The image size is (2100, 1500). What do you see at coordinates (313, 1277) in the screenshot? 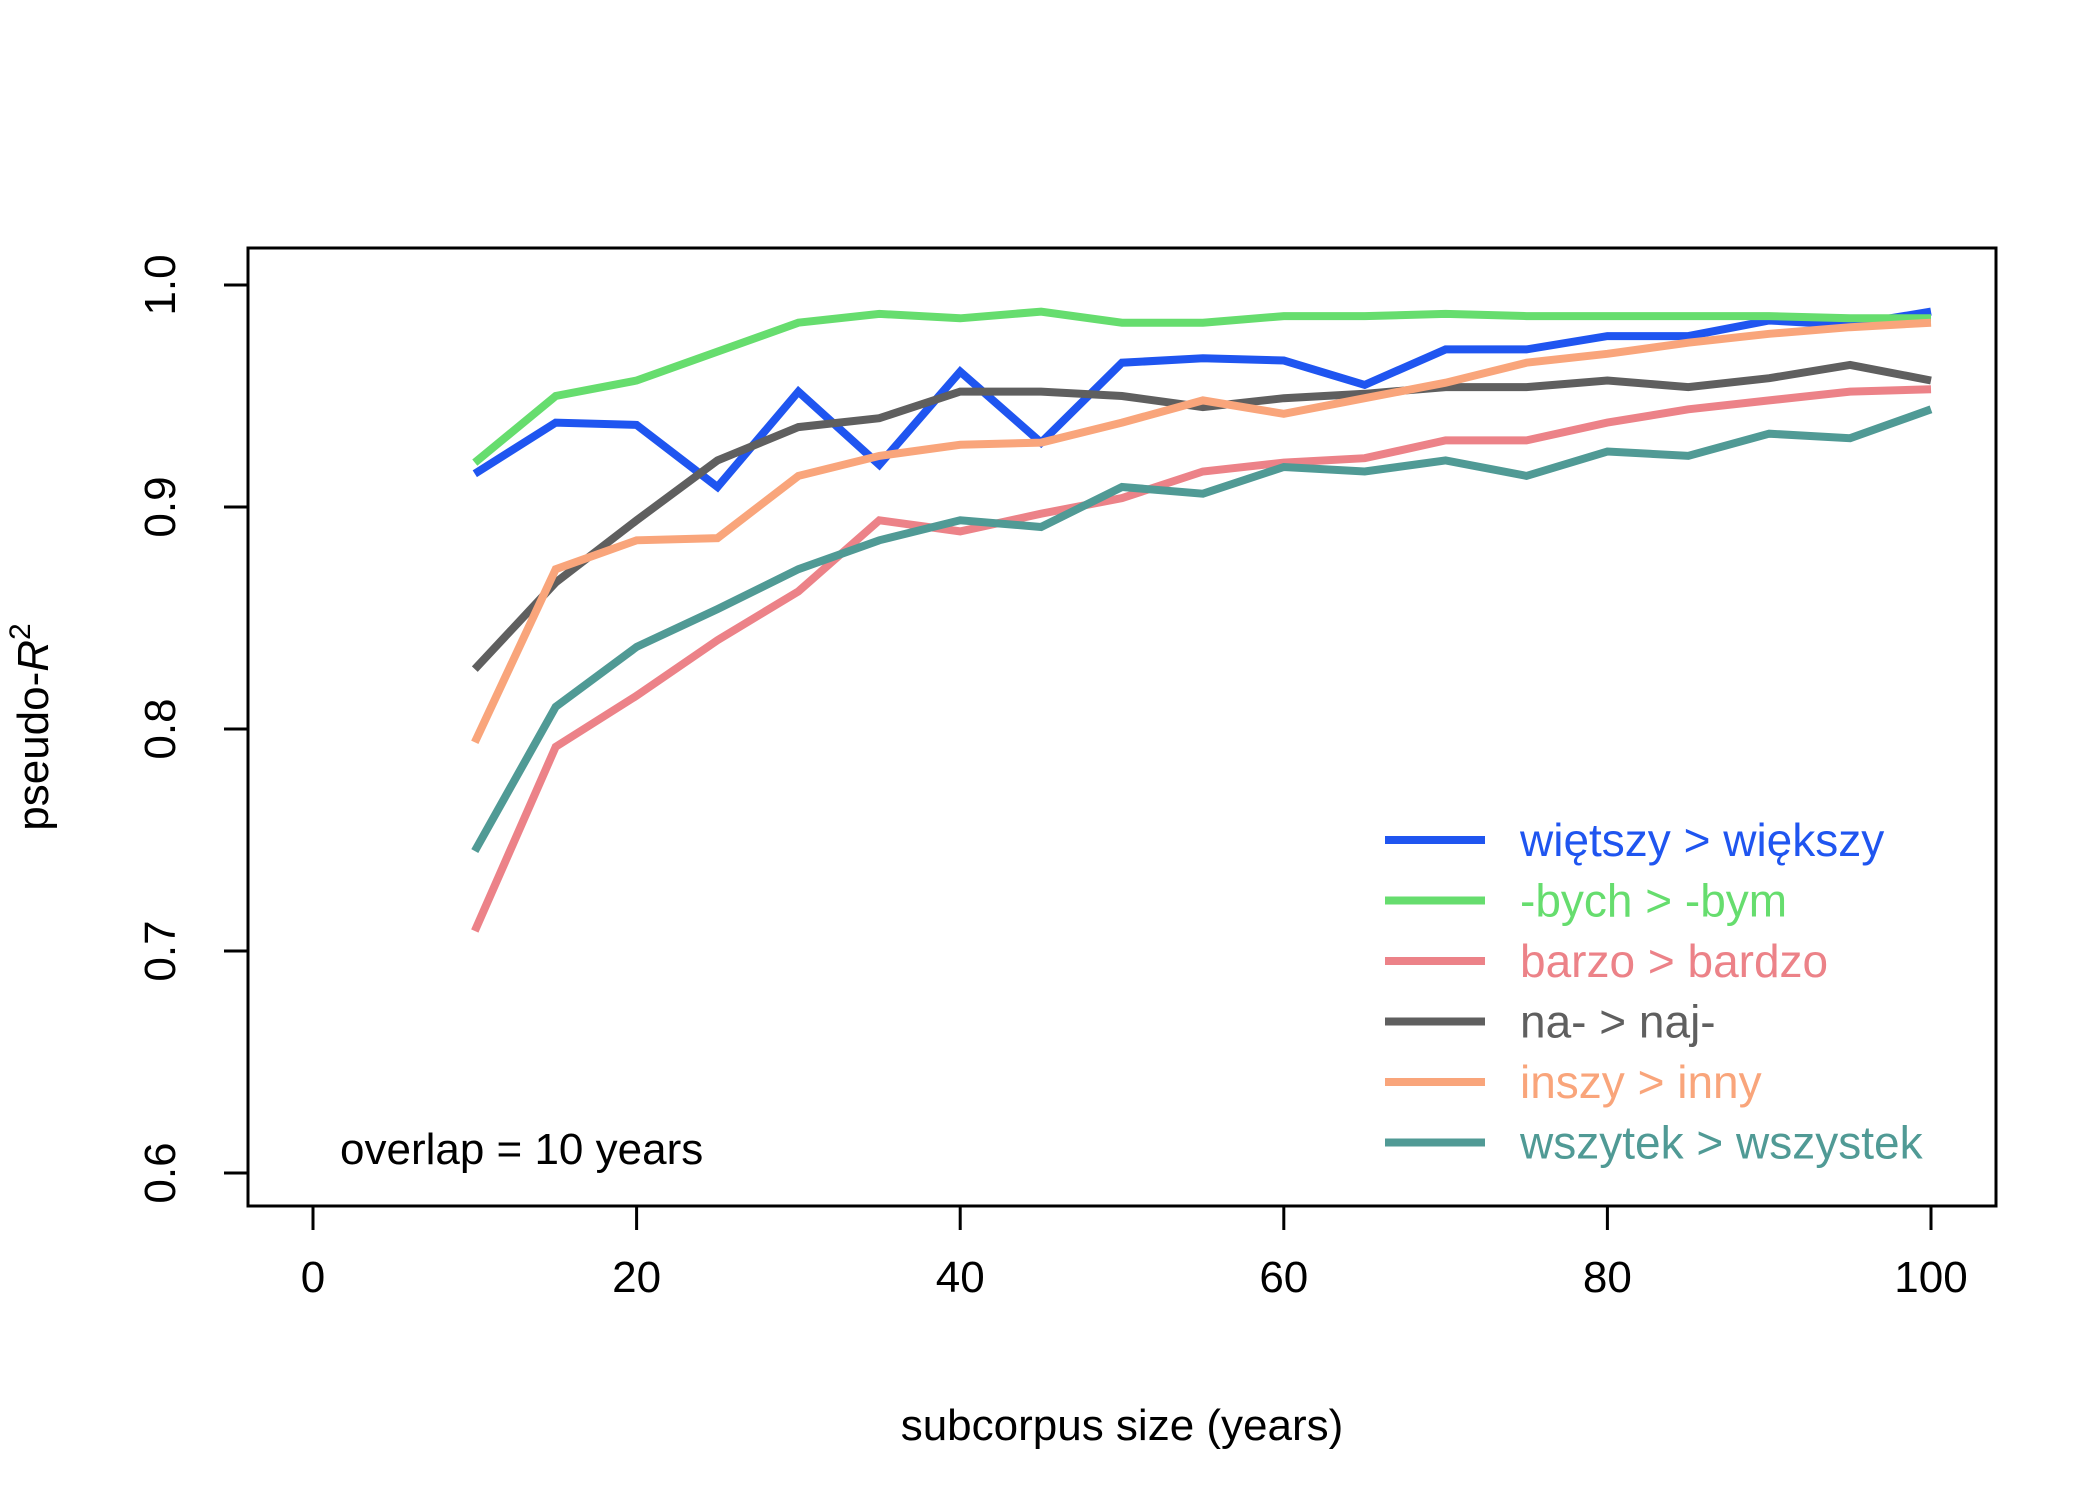
I see `x-tick-label: 0` at bounding box center [313, 1277].